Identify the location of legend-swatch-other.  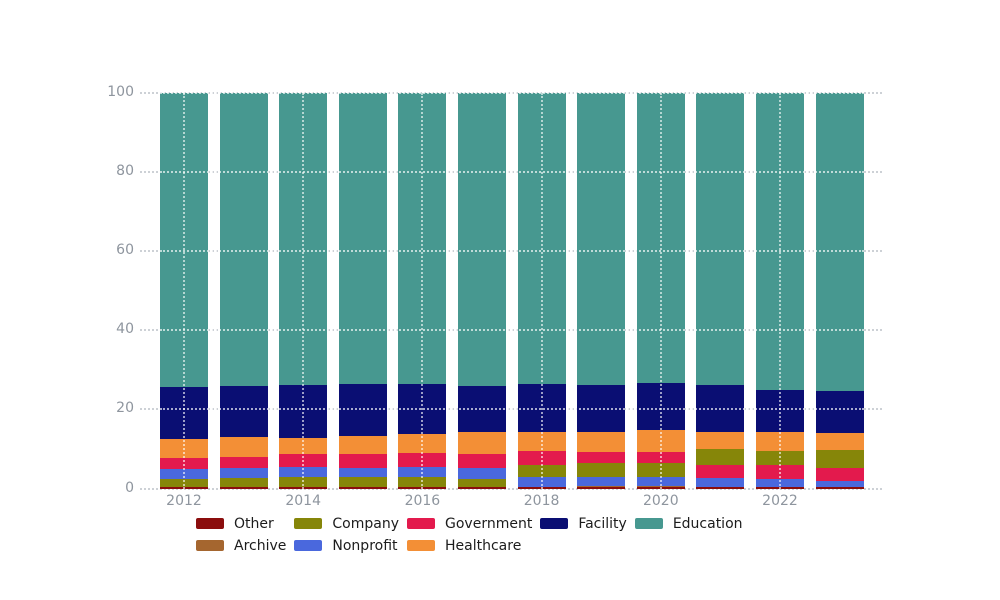
(210, 523).